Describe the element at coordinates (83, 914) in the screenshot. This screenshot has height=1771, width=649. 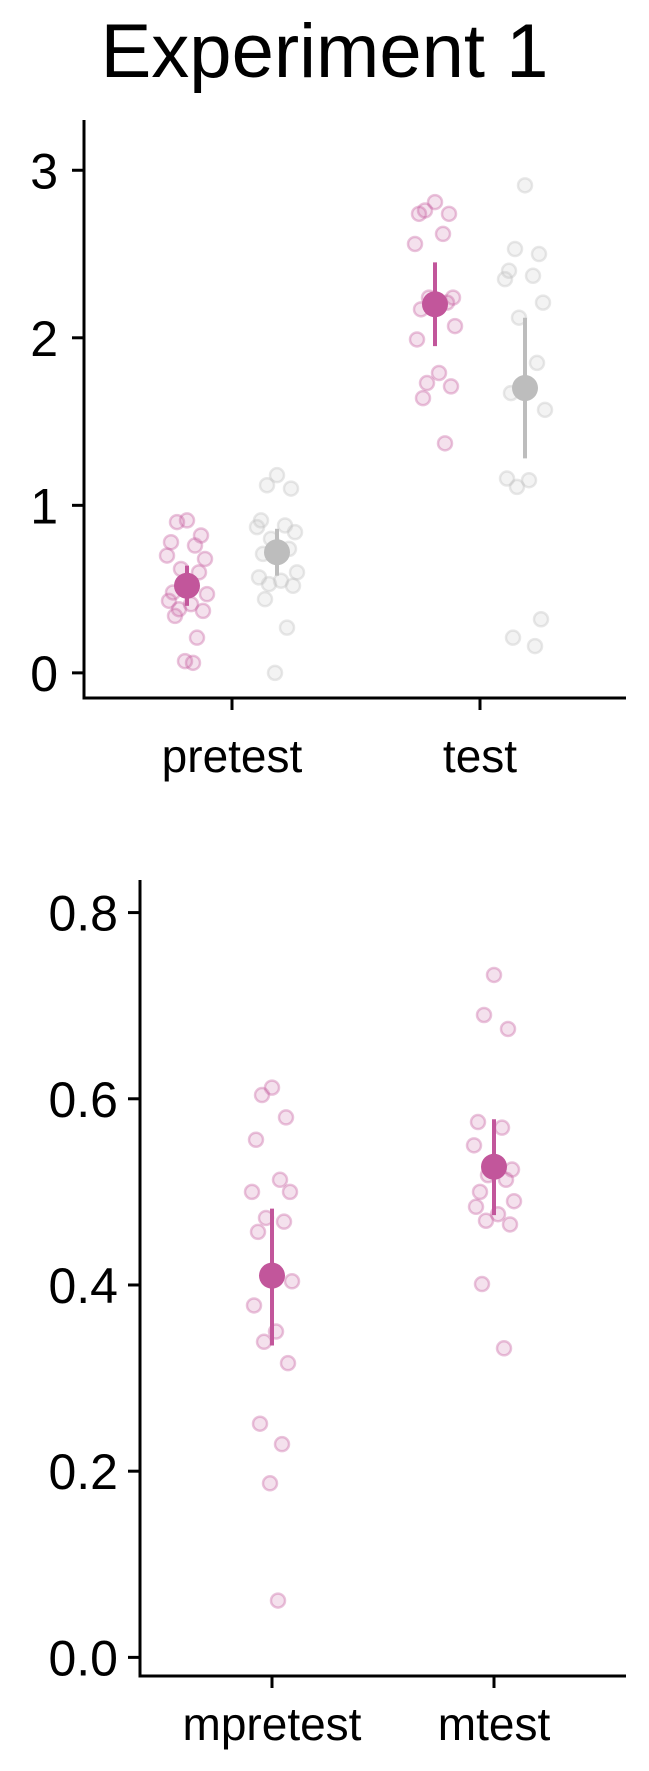
I see `y-tick-label: 0.8` at that location.